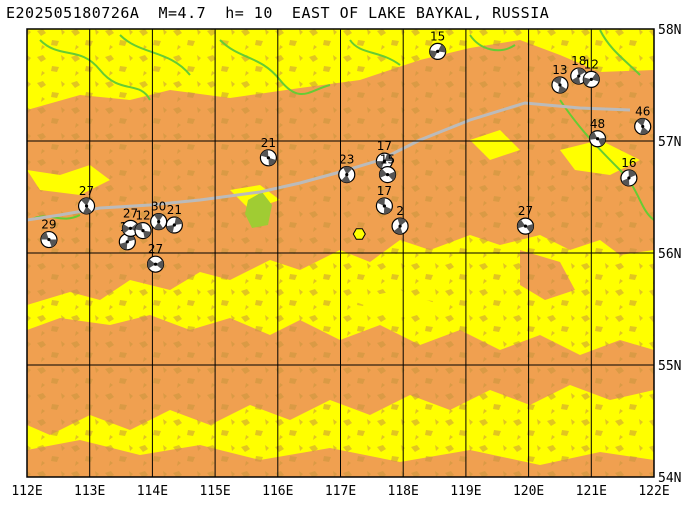  Describe the element at coordinates (465, 491) in the screenshot. I see `lon-tick-label: 119E` at that location.